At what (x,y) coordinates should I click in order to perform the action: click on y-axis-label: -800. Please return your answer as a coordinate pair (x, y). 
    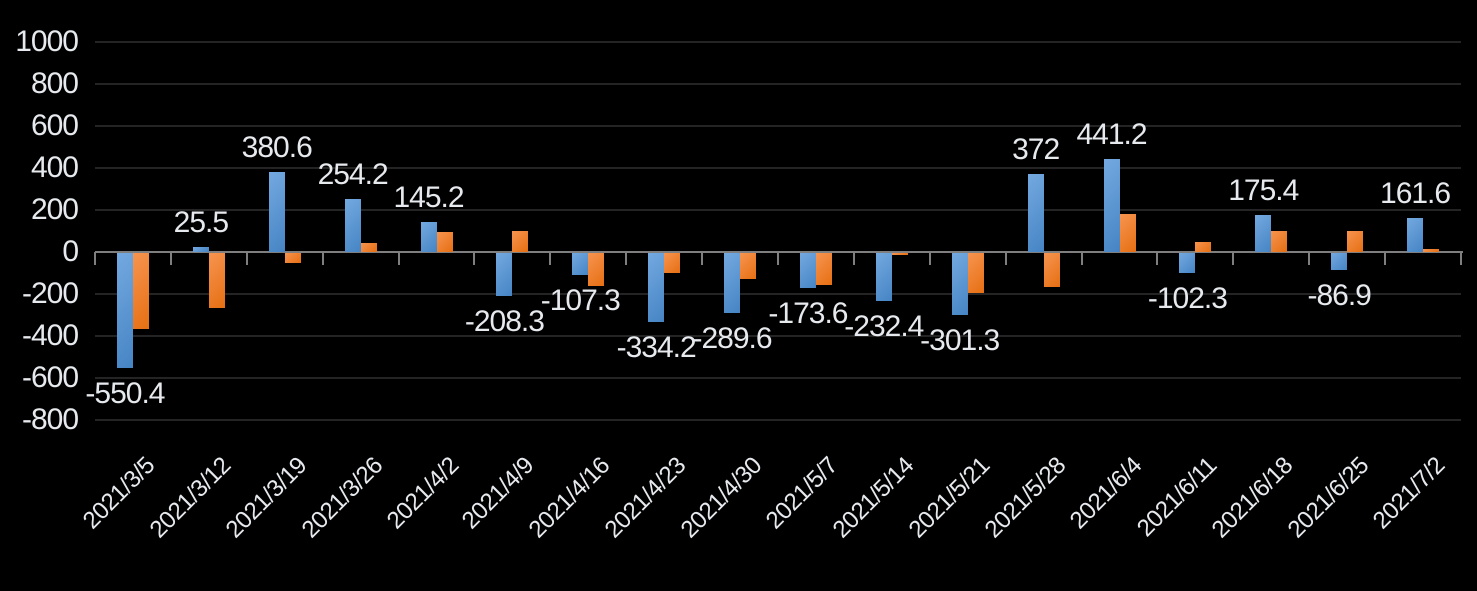
    Looking at the image, I should click on (50, 419).